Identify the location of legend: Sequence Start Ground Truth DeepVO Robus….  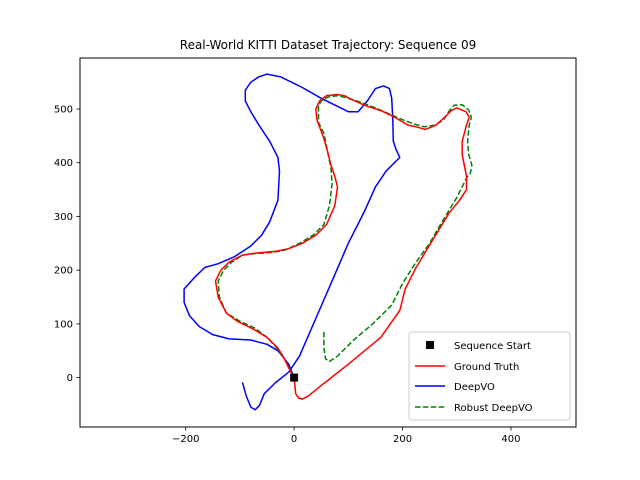
(489, 376).